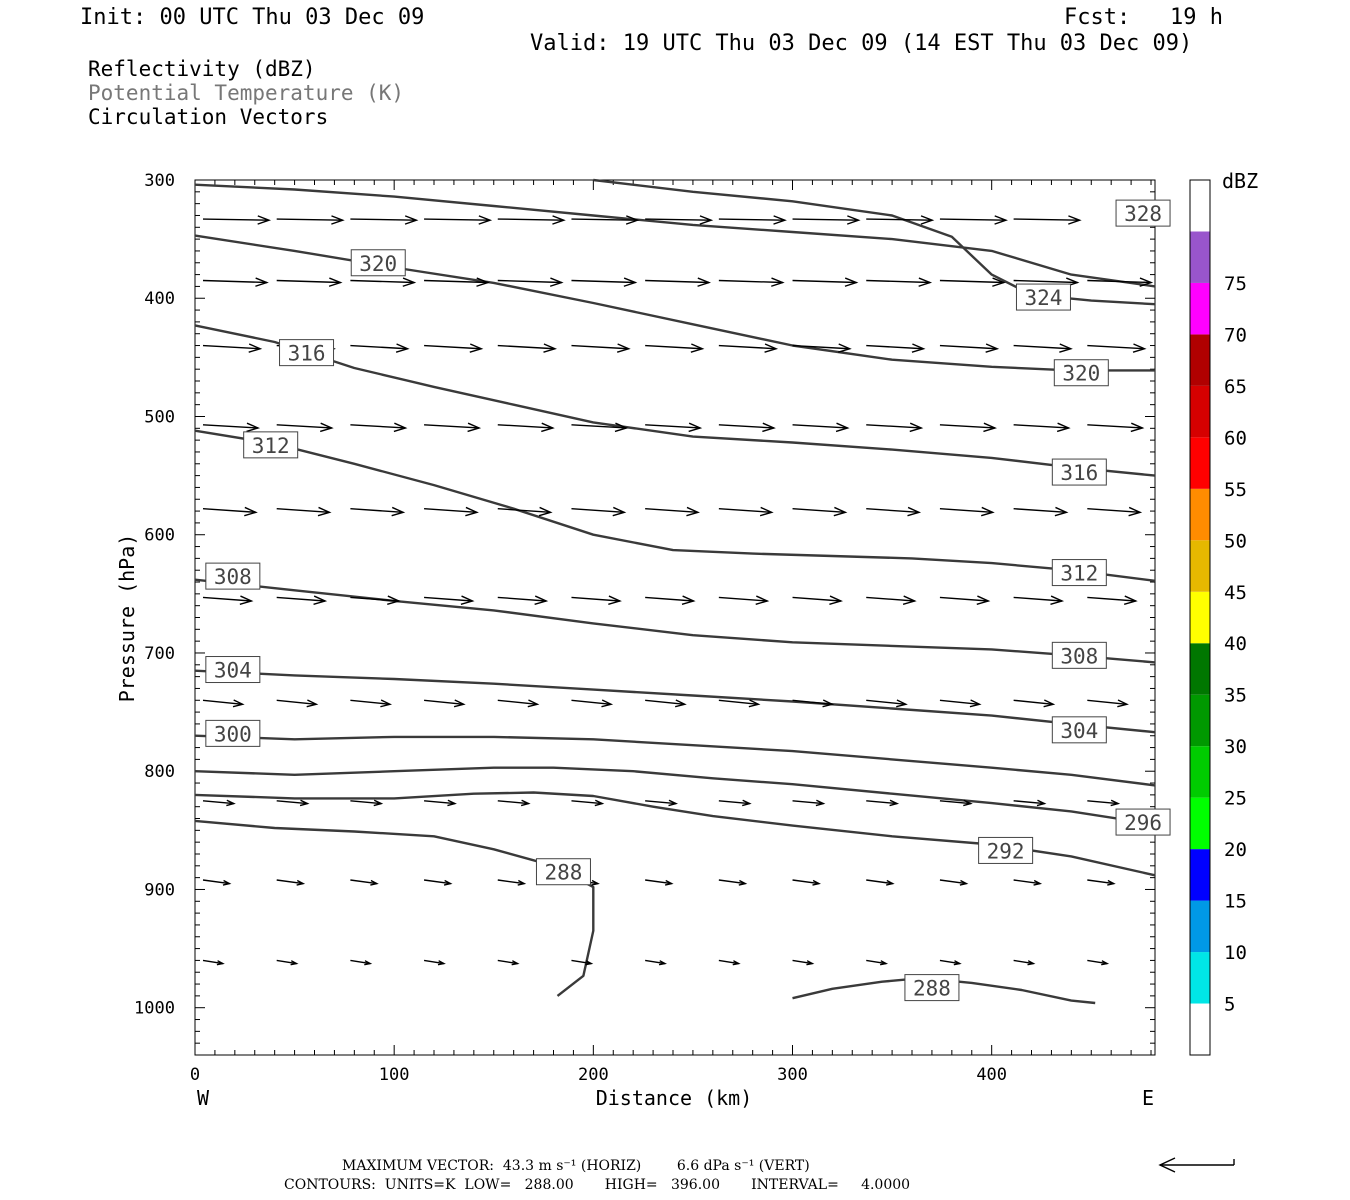 This screenshot has width=1350, height=1200. What do you see at coordinates (991, 1075) in the screenshot?
I see `x-tick-label: 400` at bounding box center [991, 1075].